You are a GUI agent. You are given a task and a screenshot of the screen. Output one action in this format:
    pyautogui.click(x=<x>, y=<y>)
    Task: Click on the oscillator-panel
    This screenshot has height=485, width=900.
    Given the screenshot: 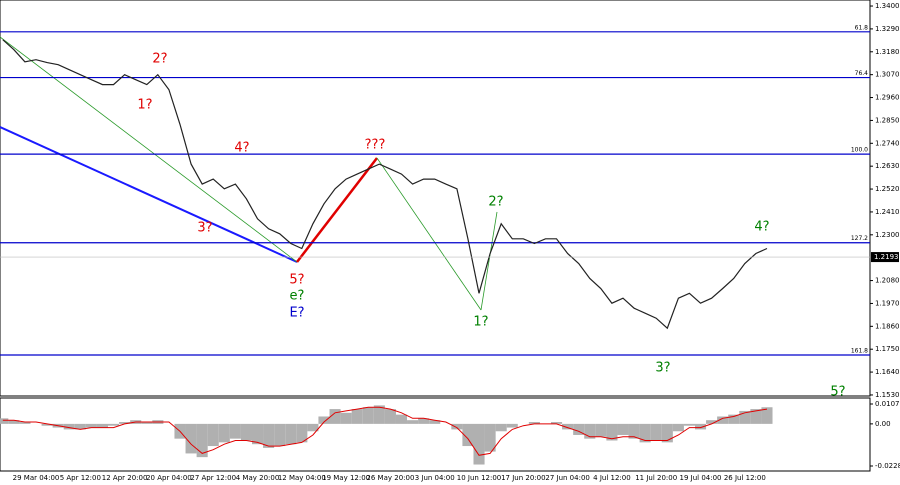 What is the action you would take?
    pyautogui.click(x=435, y=434)
    